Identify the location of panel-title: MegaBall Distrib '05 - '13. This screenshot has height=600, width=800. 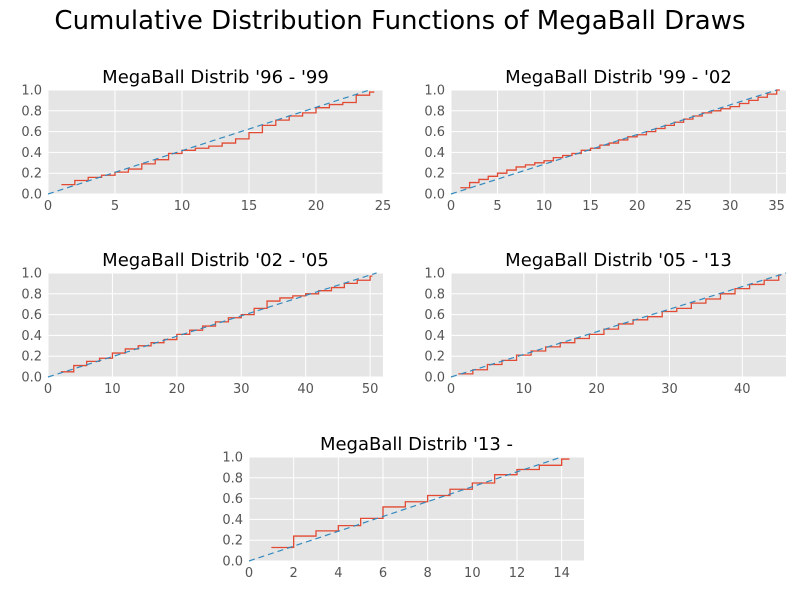
(618, 260).